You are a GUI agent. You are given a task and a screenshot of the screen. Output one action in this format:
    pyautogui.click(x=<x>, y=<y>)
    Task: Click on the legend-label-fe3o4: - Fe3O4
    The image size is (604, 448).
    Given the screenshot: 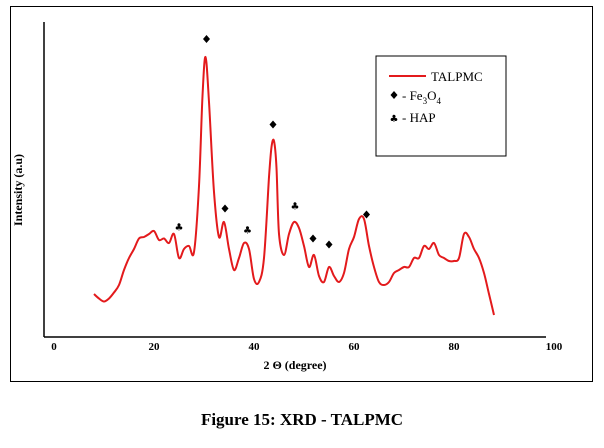 What is the action you would take?
    pyautogui.click(x=421, y=97)
    